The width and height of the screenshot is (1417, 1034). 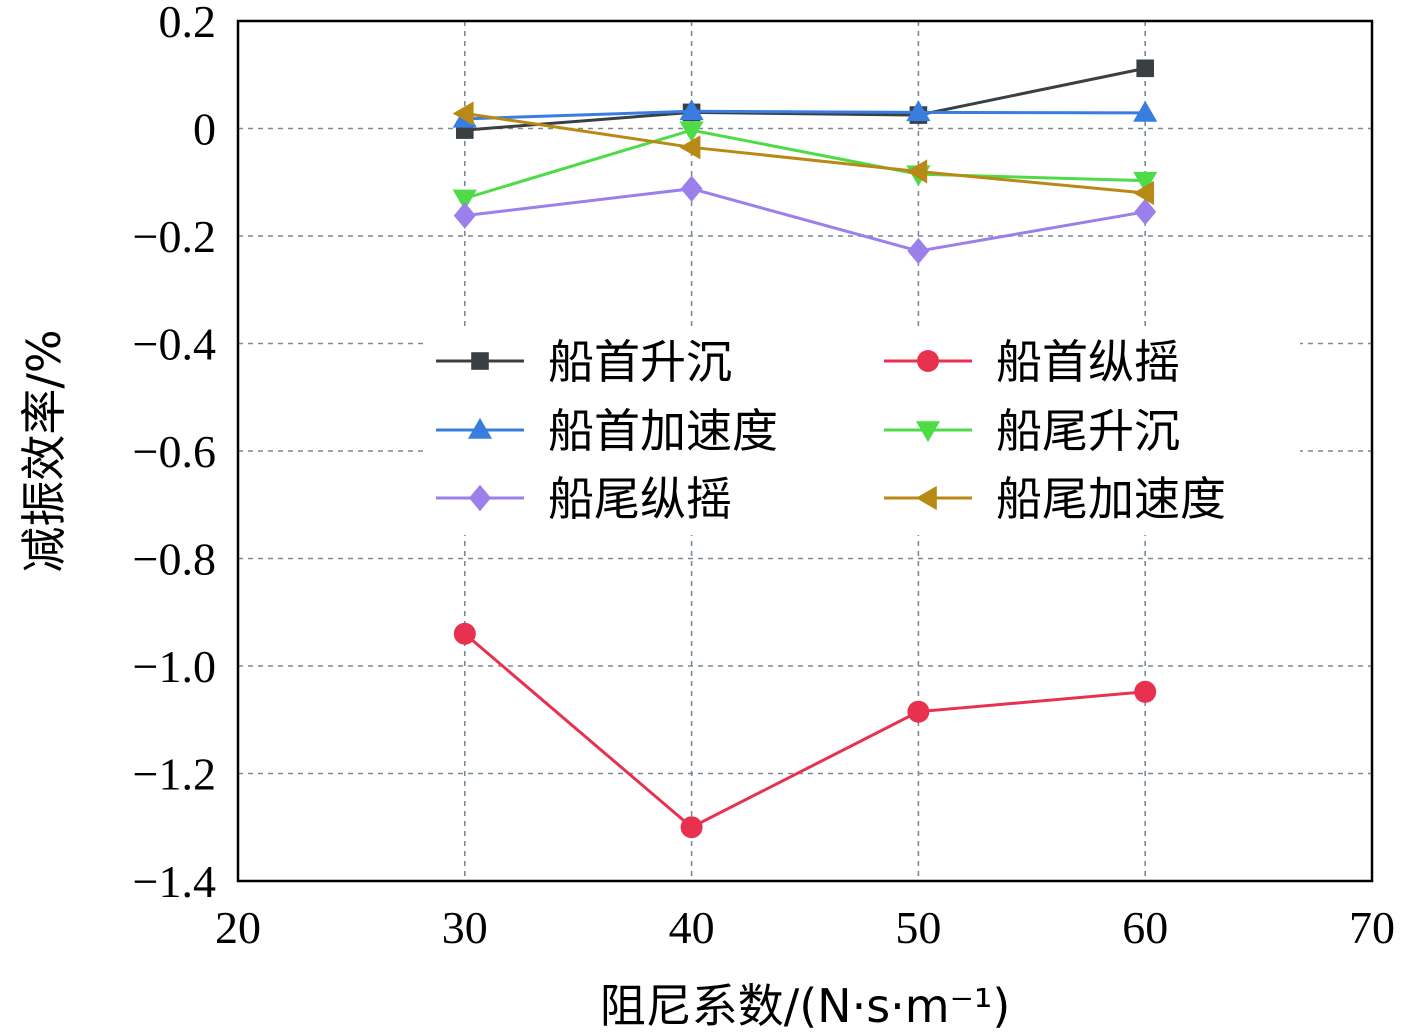 What do you see at coordinates (1088, 431) in the screenshot?
I see `legend-label: 船尾升沉` at bounding box center [1088, 431].